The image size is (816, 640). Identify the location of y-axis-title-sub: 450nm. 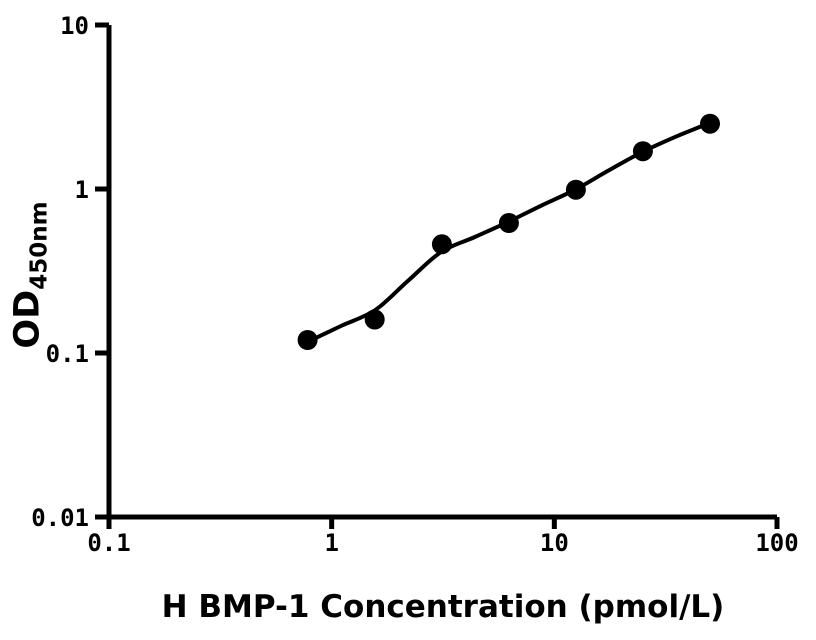
(39, 245).